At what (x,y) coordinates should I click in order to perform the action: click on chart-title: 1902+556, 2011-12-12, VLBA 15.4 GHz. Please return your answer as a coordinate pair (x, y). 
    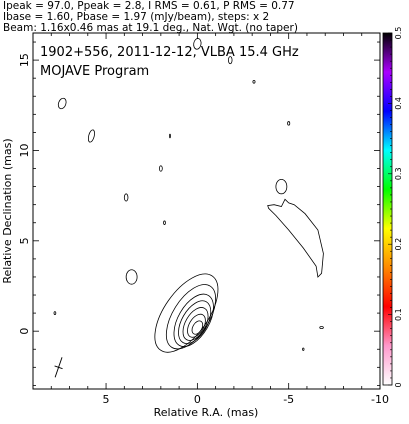
    Looking at the image, I should click on (169, 52).